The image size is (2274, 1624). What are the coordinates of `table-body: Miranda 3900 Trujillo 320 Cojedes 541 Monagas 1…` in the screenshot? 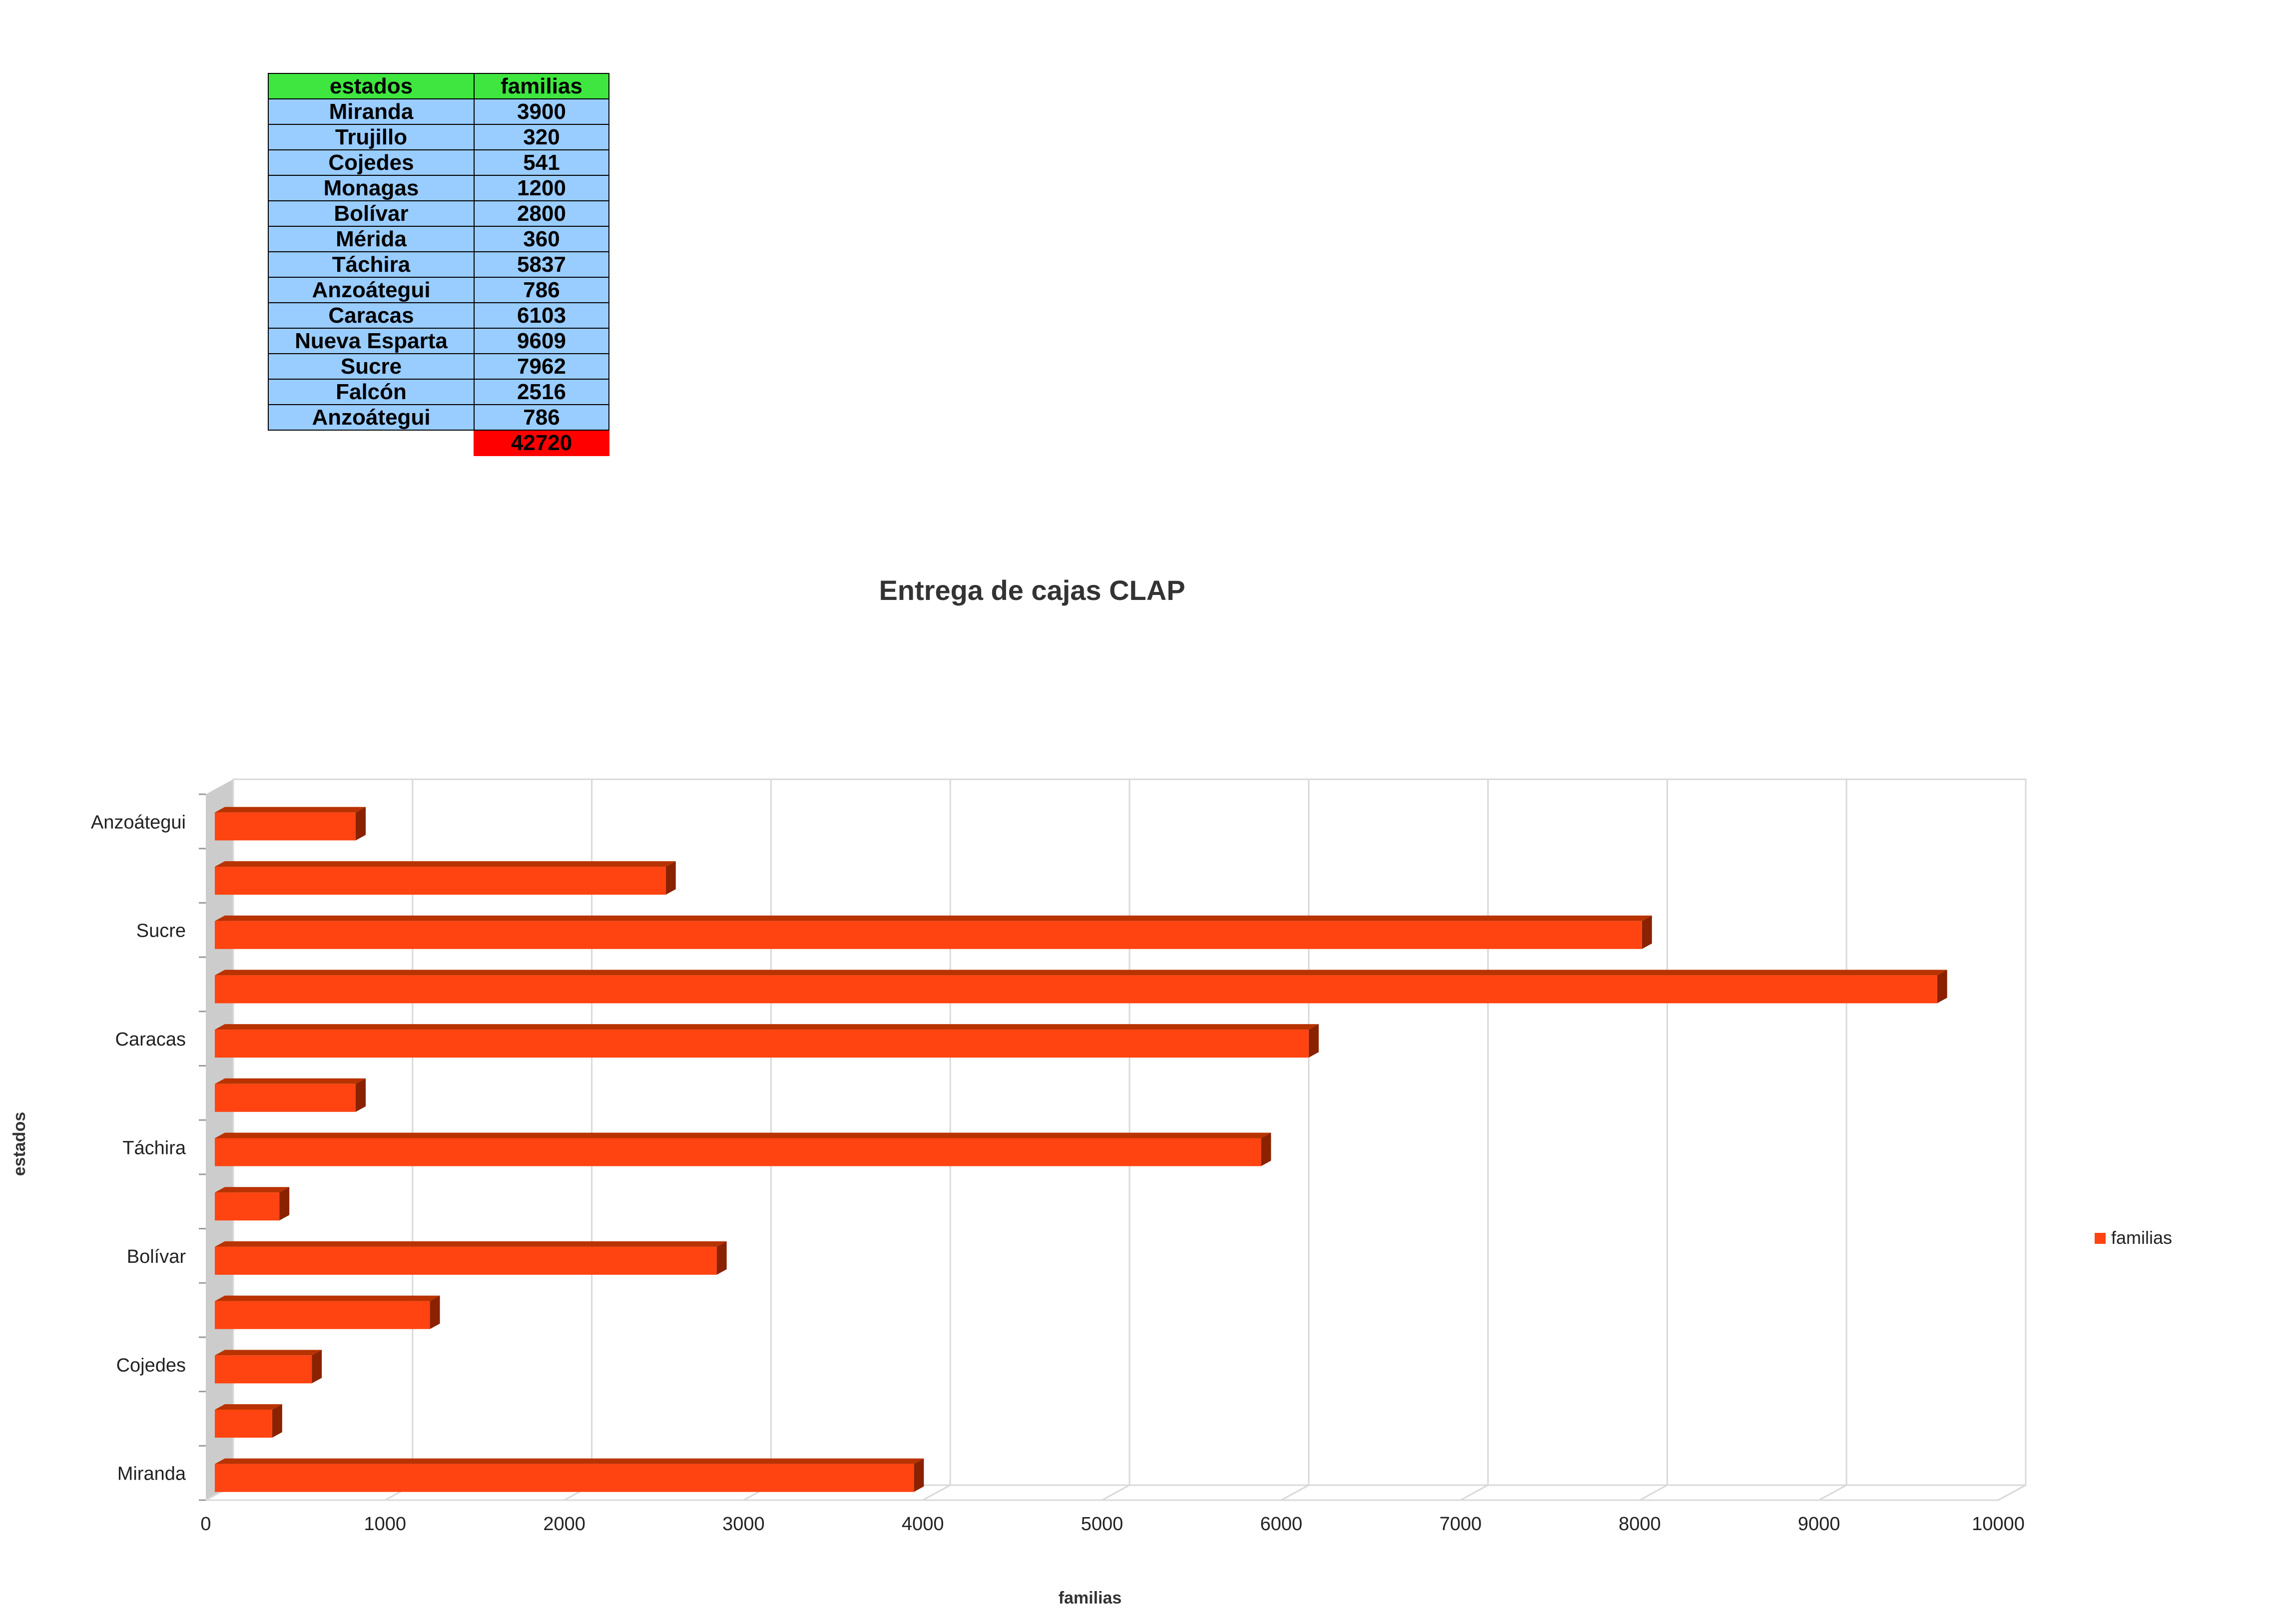 It's located at (438, 277).